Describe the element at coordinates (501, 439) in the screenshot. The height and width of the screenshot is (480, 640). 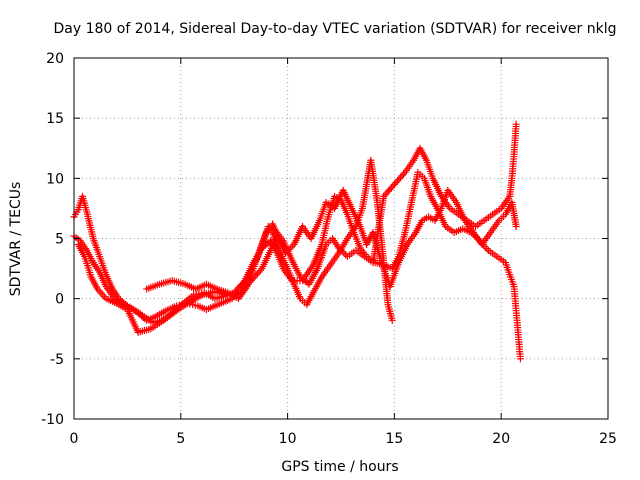
I see `x-tick-label: 20` at that location.